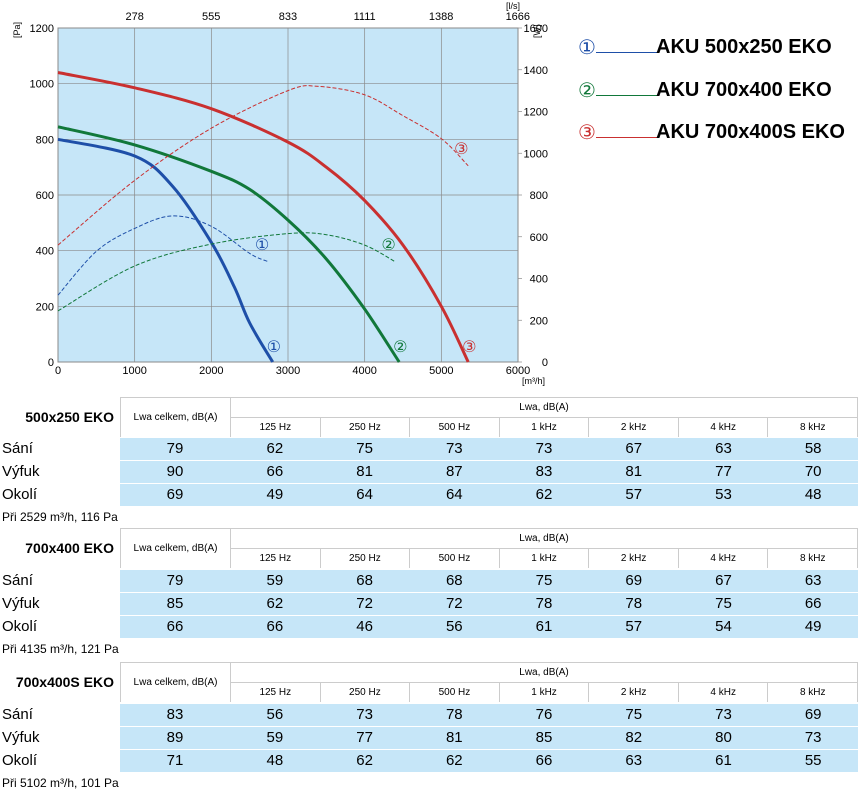 The width and height of the screenshot is (866, 795). I want to click on freq-header: 1 kHz, so click(543, 558).